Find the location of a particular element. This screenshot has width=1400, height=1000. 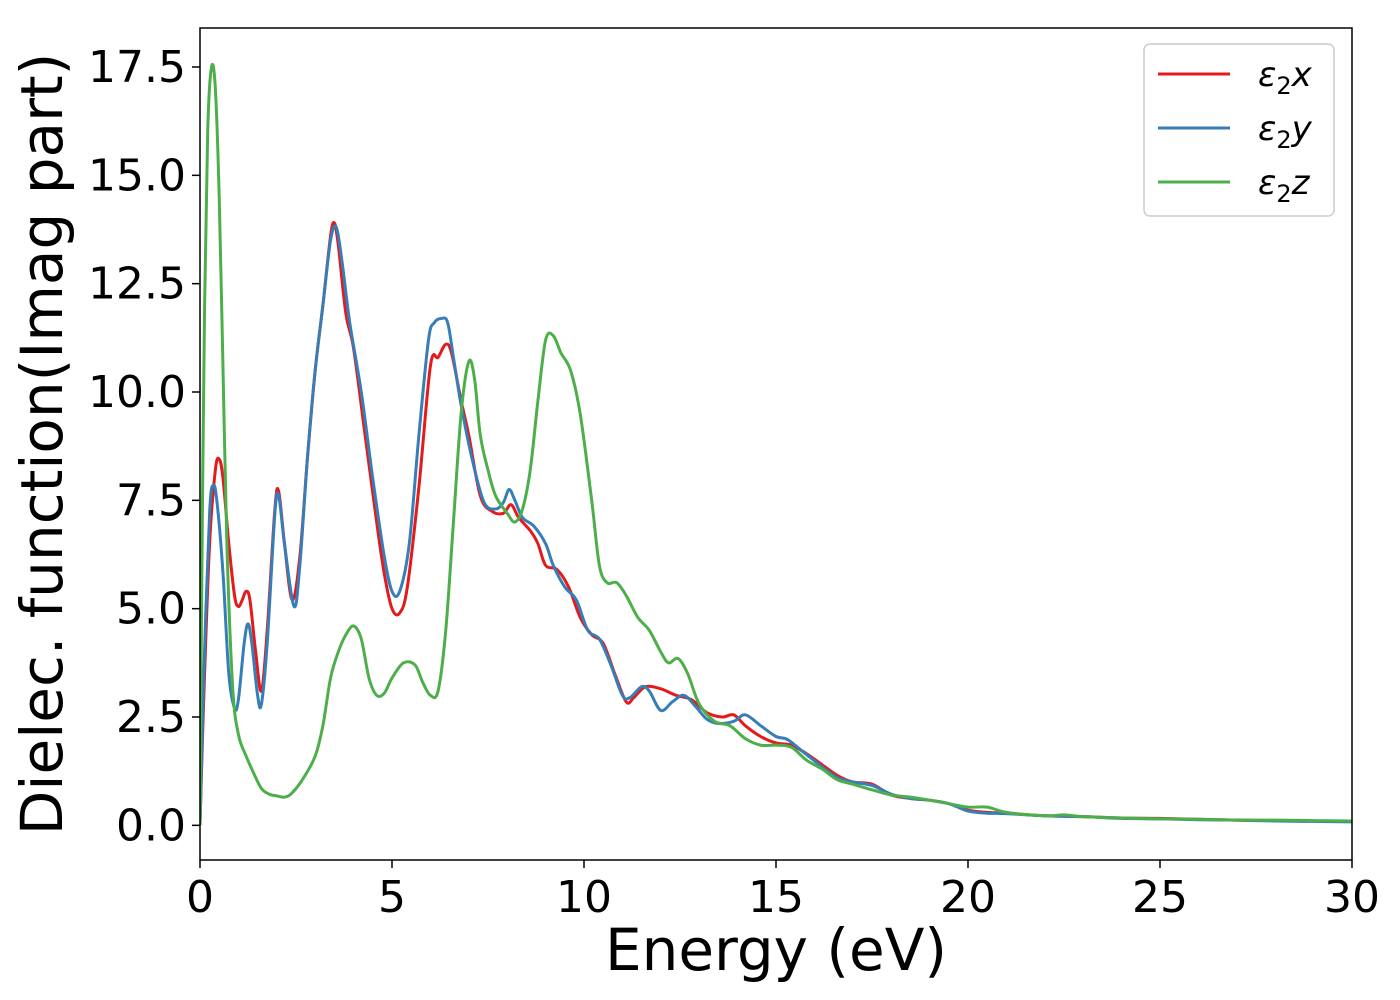

legend-label-x: ε2x is located at coordinates (1285, 77).